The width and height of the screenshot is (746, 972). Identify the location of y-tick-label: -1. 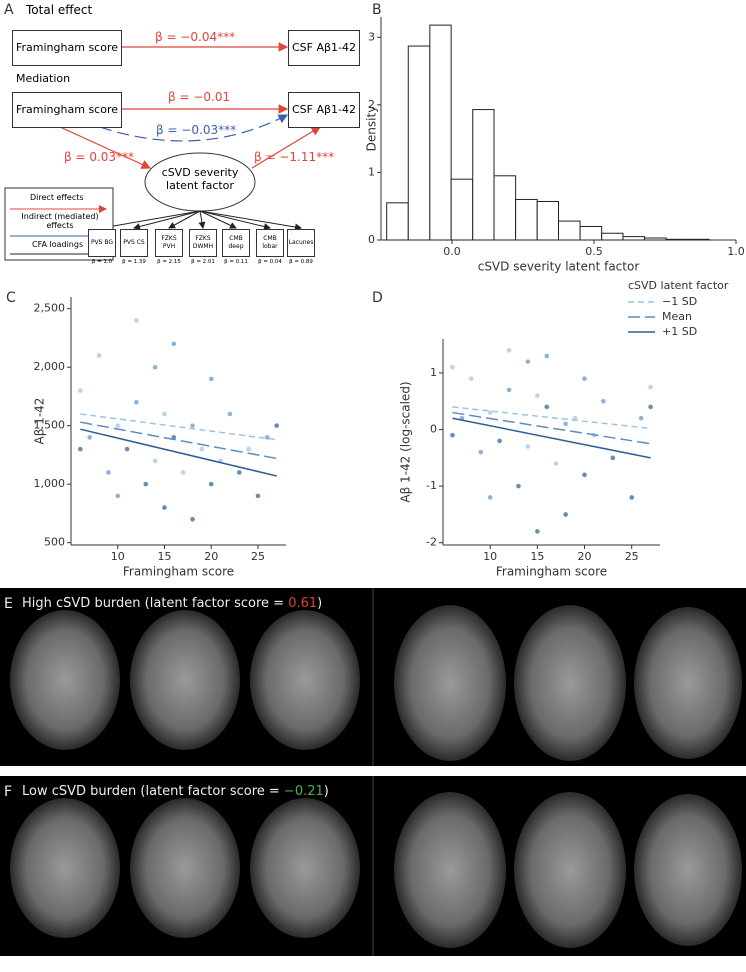
(431, 485).